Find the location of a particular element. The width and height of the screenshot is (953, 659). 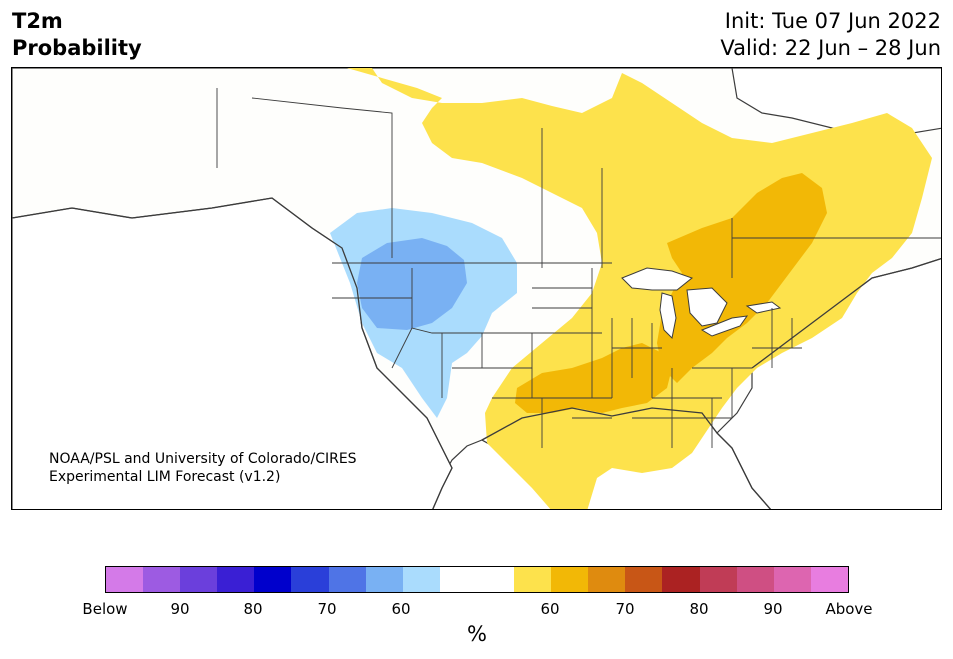

above-normal-65-zone-south is located at coordinates (593, 378).